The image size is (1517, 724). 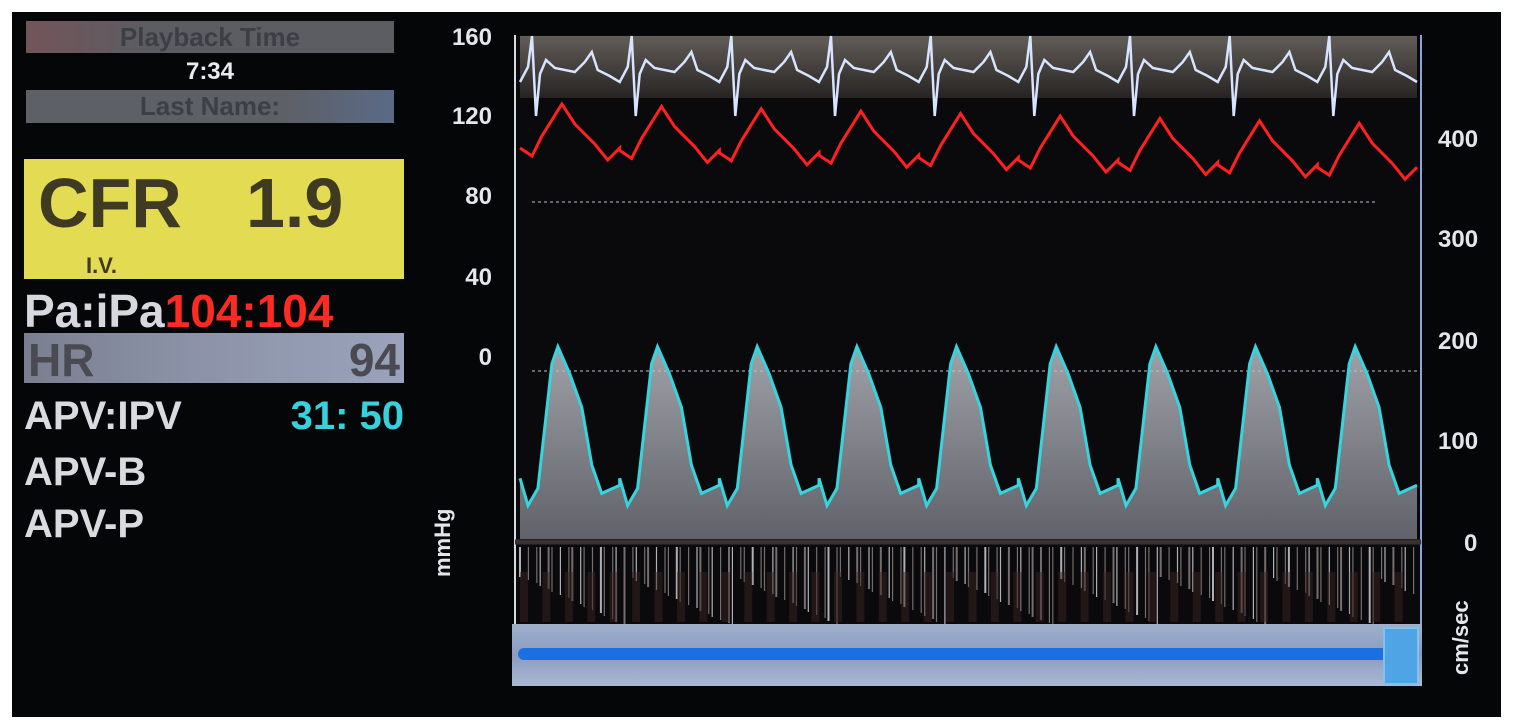 I want to click on left-tick: 160, so click(x=471, y=37).